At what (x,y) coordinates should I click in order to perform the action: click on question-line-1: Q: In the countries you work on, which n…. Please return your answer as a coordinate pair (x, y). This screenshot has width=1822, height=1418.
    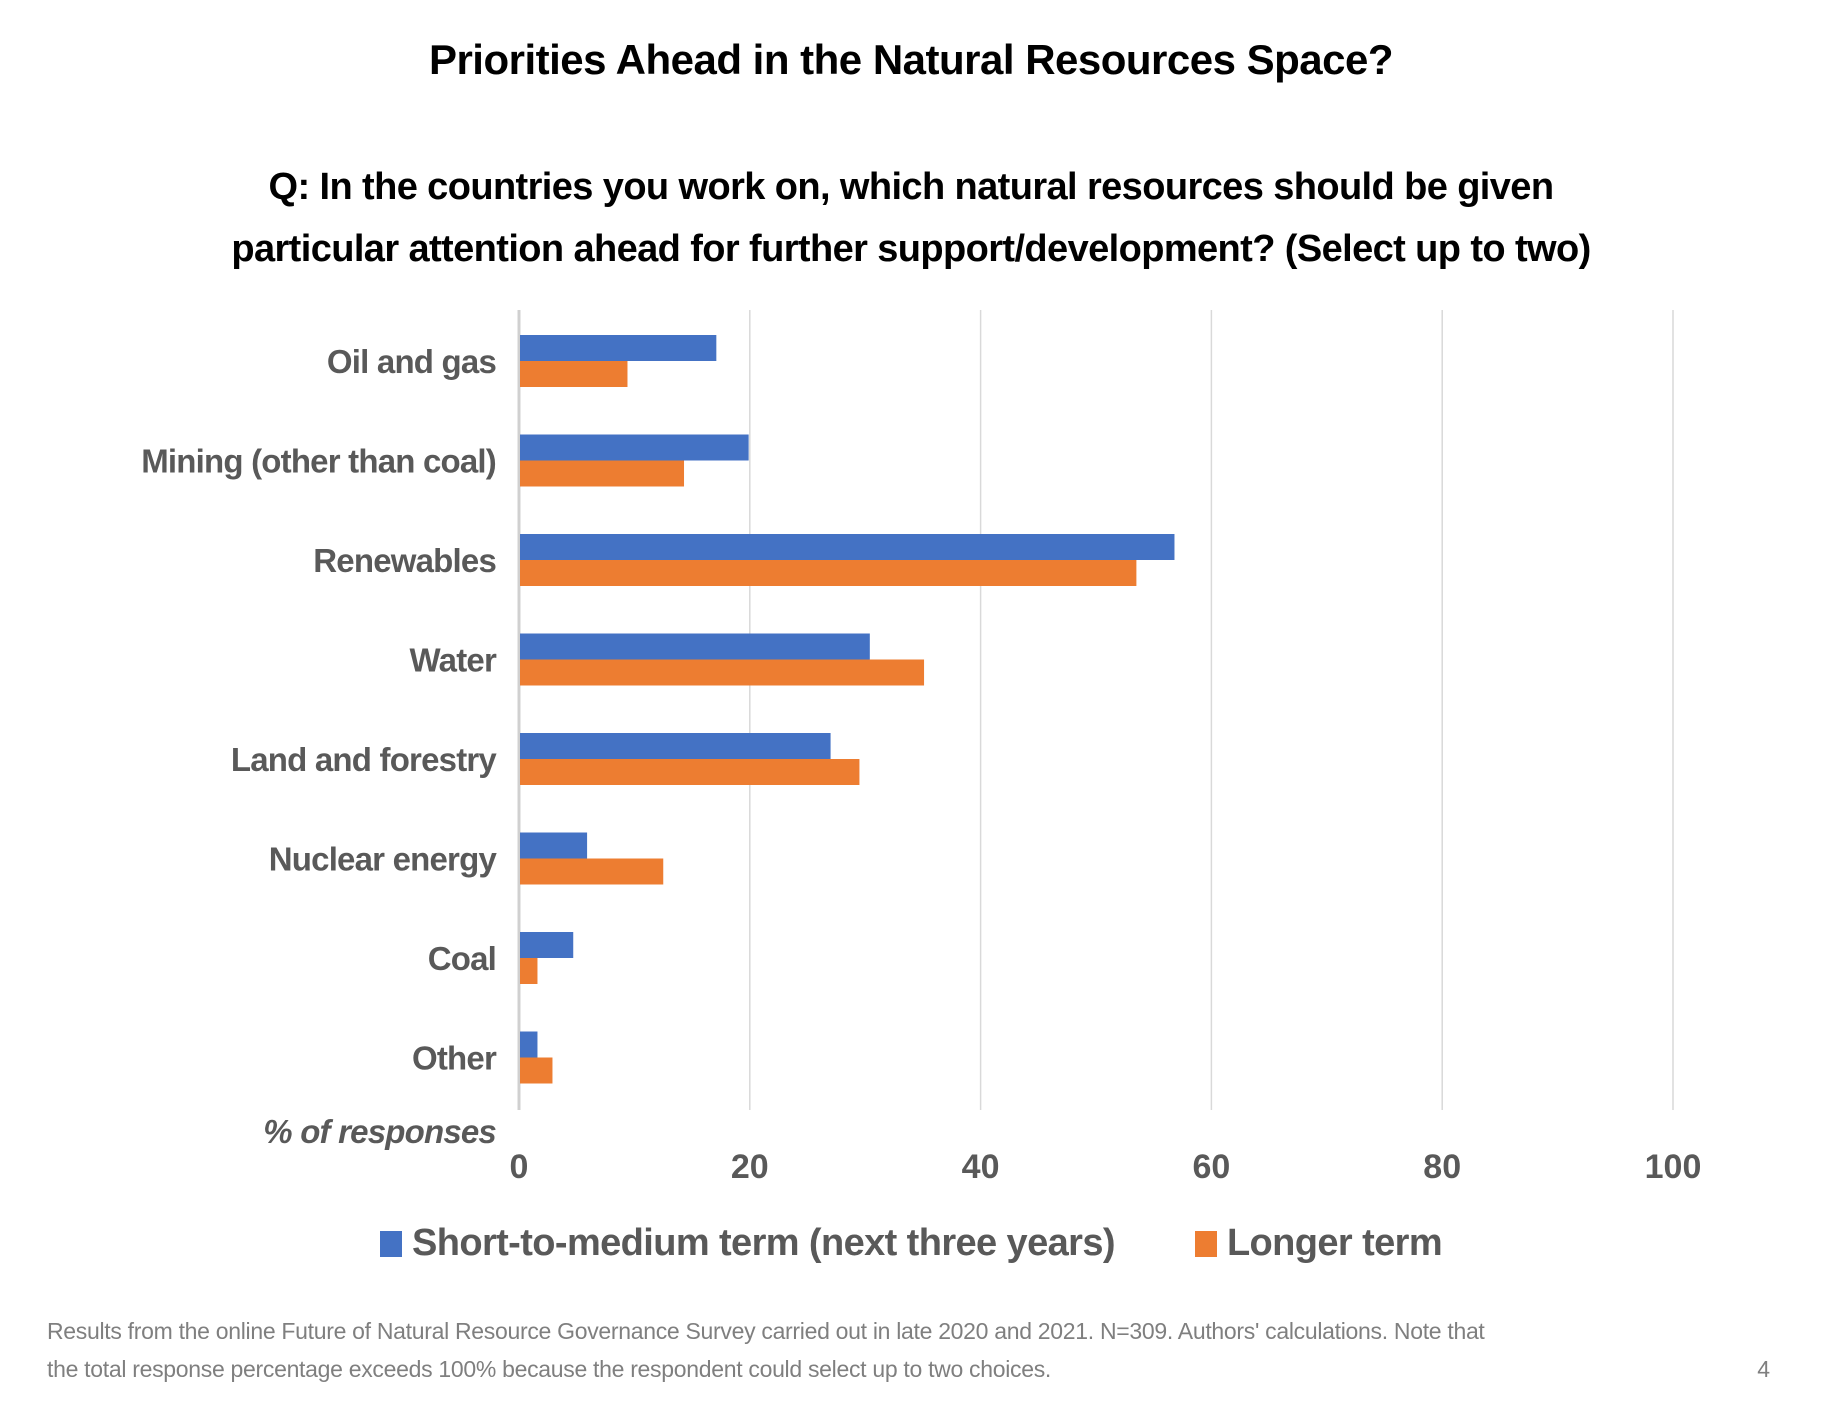
    Looking at the image, I should click on (911, 187).